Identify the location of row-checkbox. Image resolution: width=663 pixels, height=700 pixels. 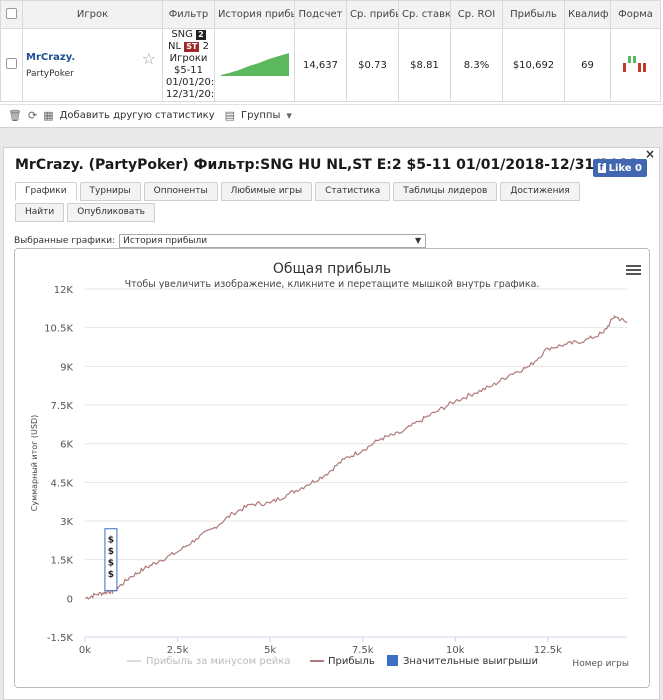
(11, 65).